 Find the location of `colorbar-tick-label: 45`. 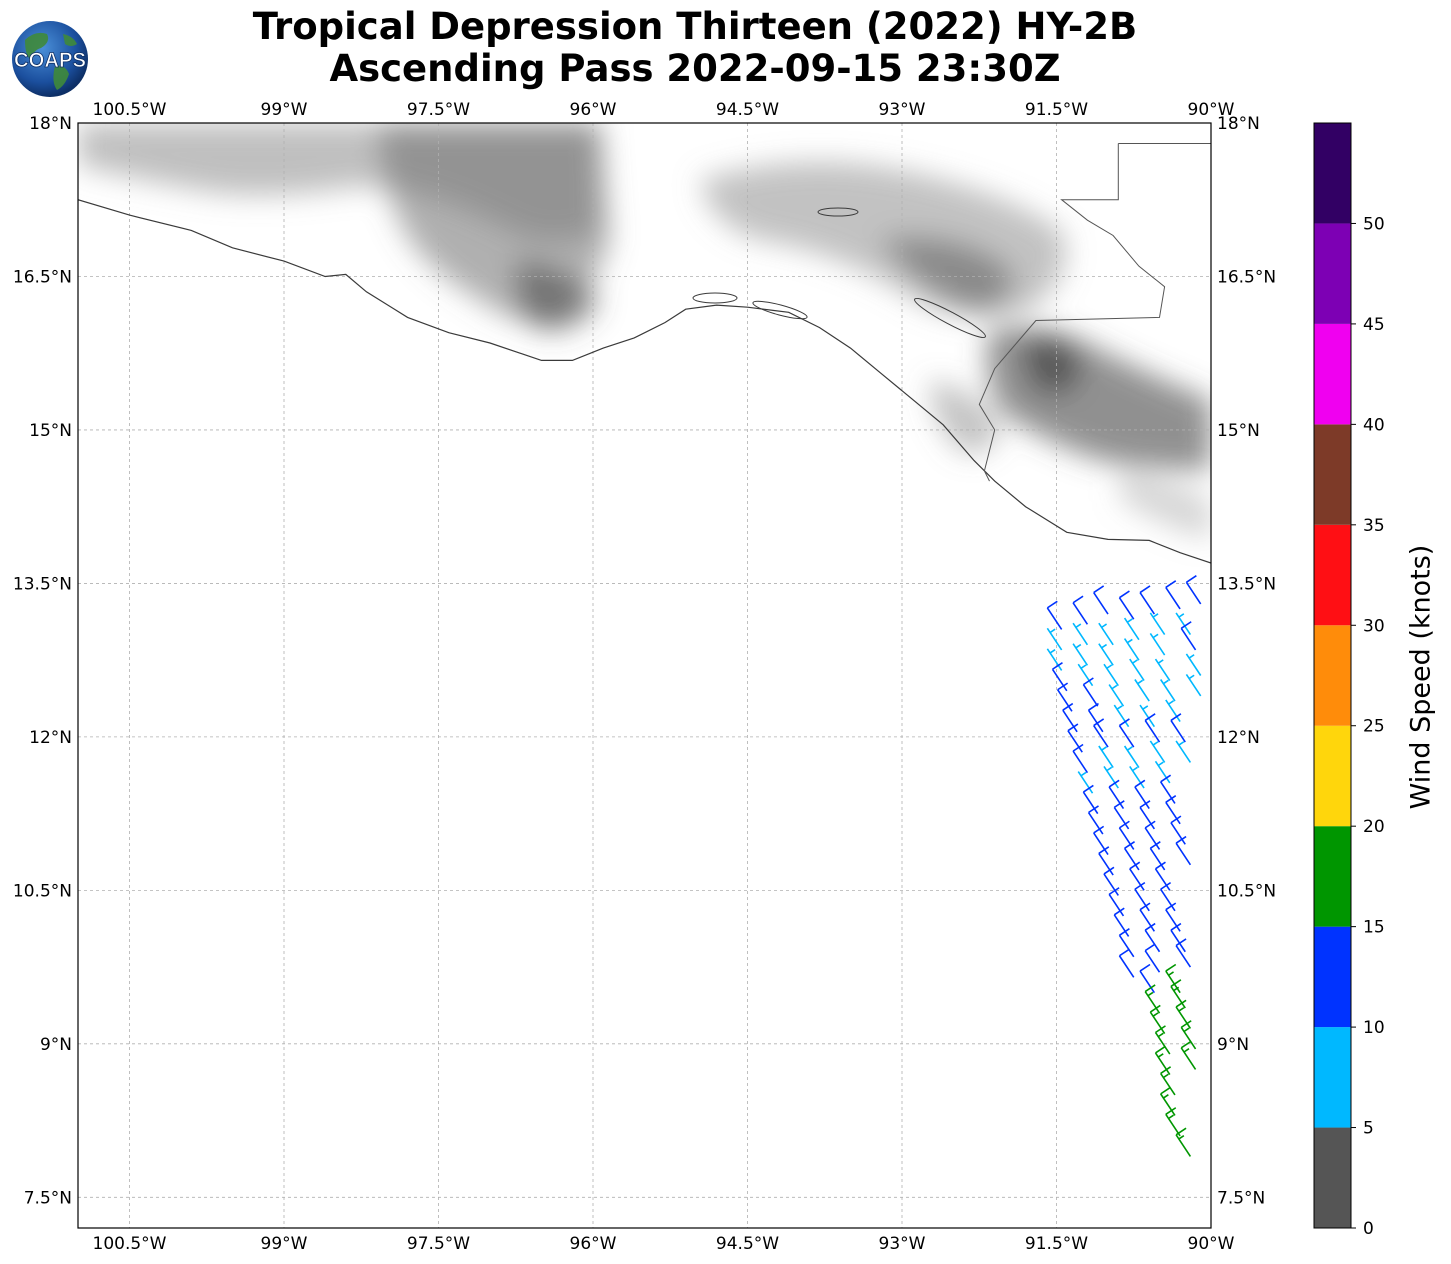

colorbar-tick-label: 45 is located at coordinates (1374, 325).